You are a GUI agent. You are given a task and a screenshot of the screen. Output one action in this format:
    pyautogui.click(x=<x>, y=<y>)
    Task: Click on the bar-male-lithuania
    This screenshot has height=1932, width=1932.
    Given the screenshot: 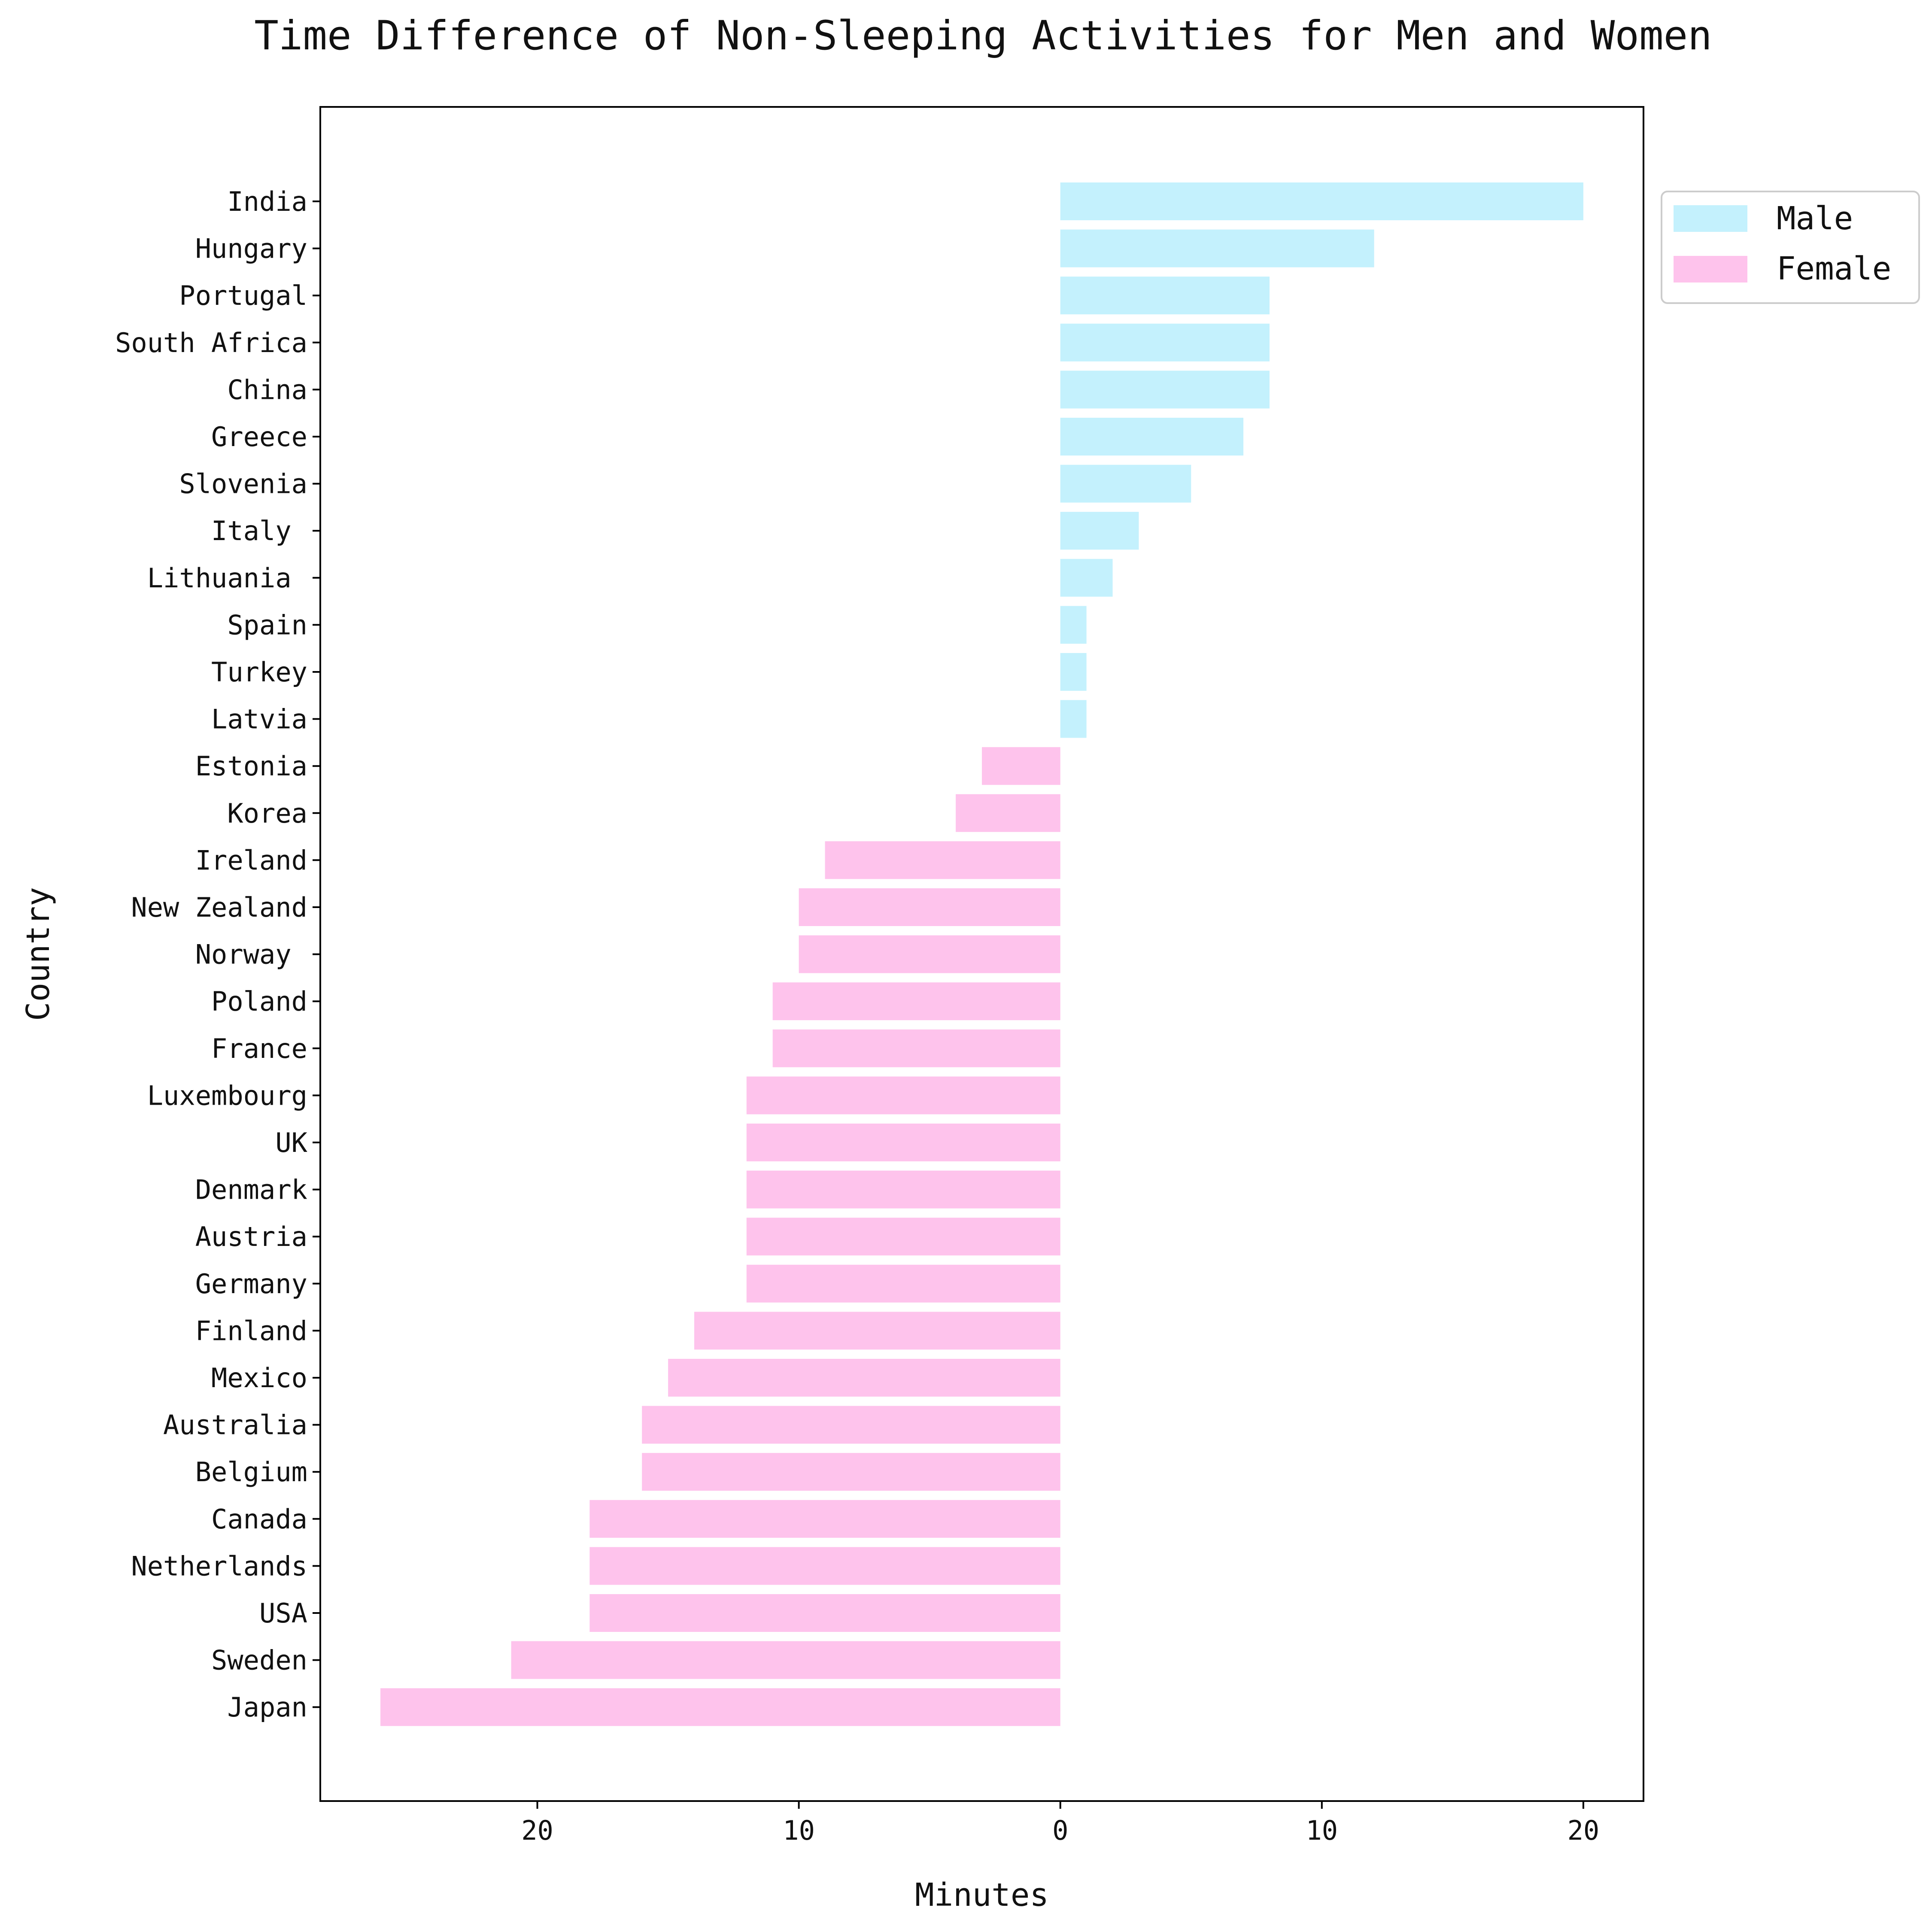 What is the action you would take?
    pyautogui.click(x=1086, y=578)
    